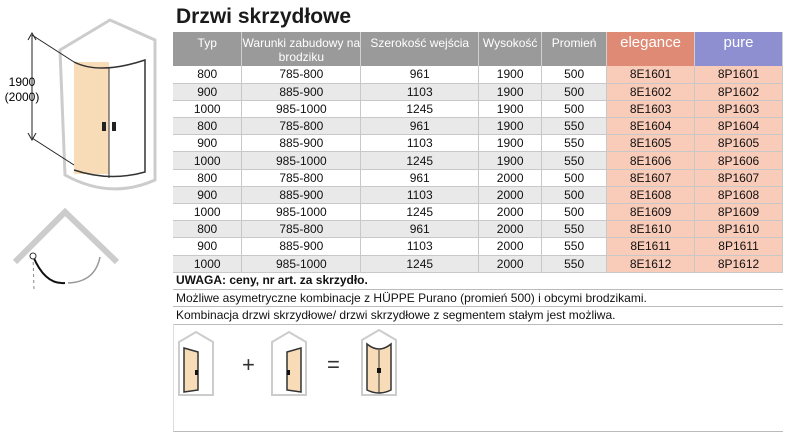 The height and width of the screenshot is (436, 800). What do you see at coordinates (651, 75) in the screenshot?
I see `cell-elegance-code: 8E1601` at bounding box center [651, 75].